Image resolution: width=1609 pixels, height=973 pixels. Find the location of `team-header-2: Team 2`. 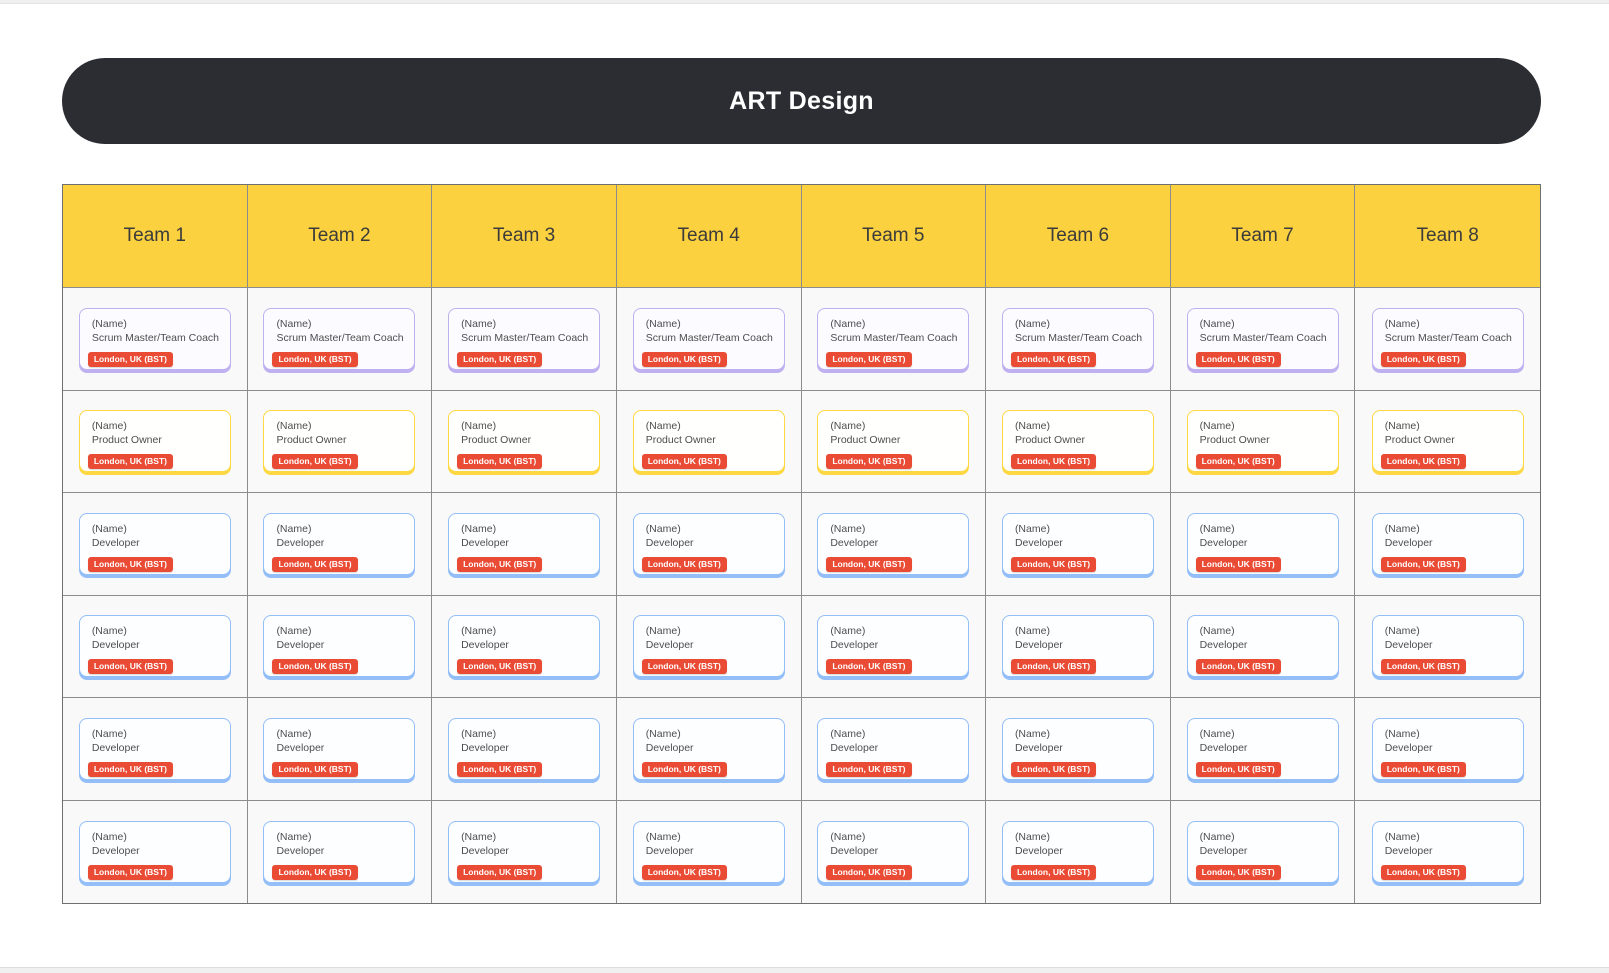

team-header-2: Team 2 is located at coordinates (340, 236).